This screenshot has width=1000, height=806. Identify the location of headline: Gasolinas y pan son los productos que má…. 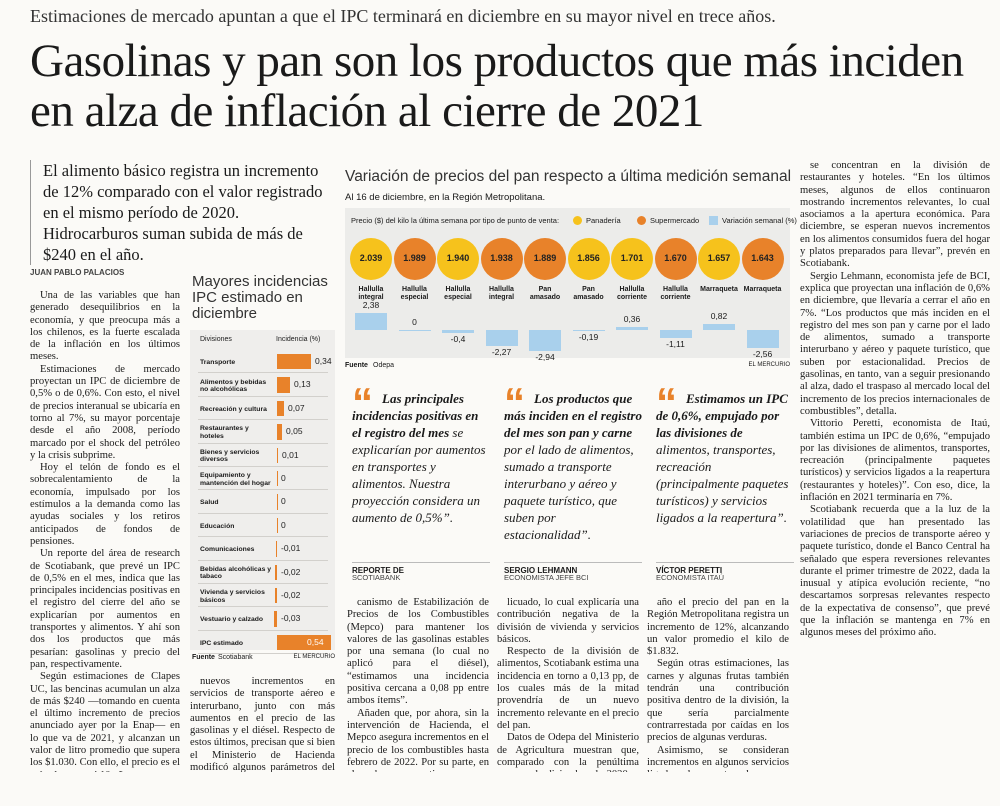
(497, 86).